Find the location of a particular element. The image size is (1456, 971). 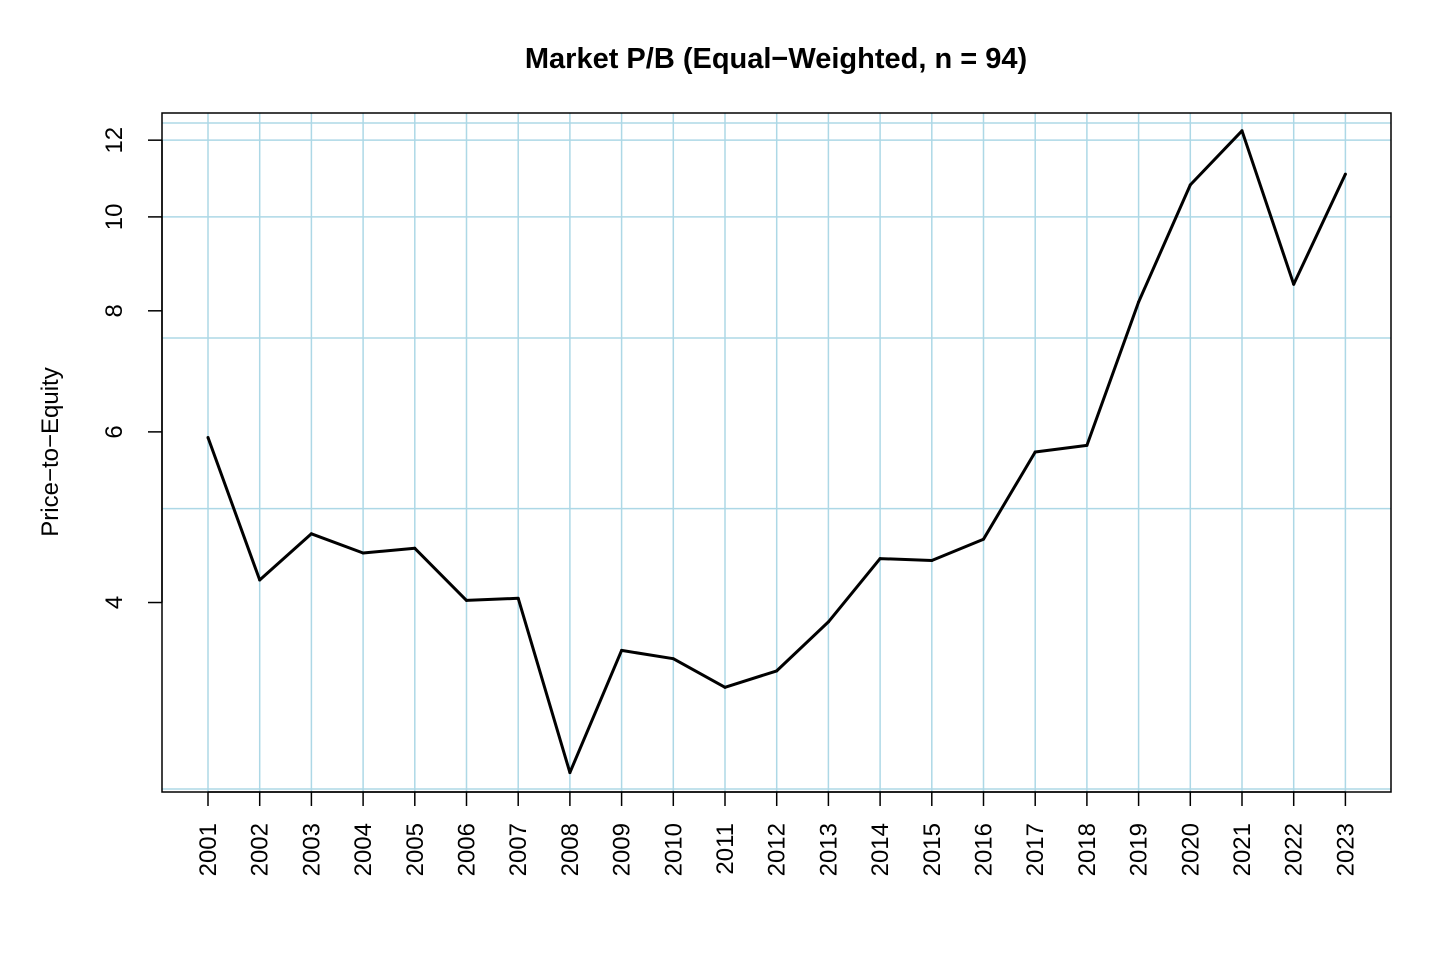

x-tick-label: 2023 is located at coordinates (1345, 849).